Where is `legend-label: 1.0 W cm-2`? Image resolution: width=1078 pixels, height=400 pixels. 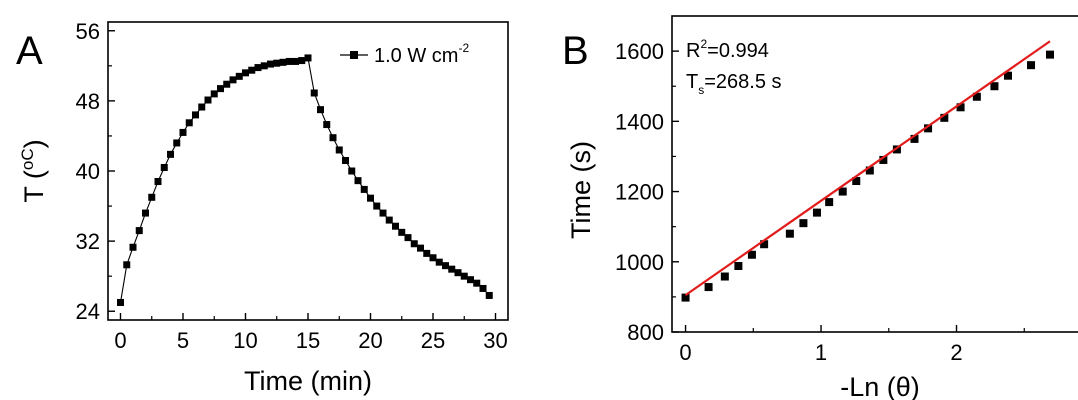
legend-label: 1.0 W cm-2 is located at coordinates (421, 54).